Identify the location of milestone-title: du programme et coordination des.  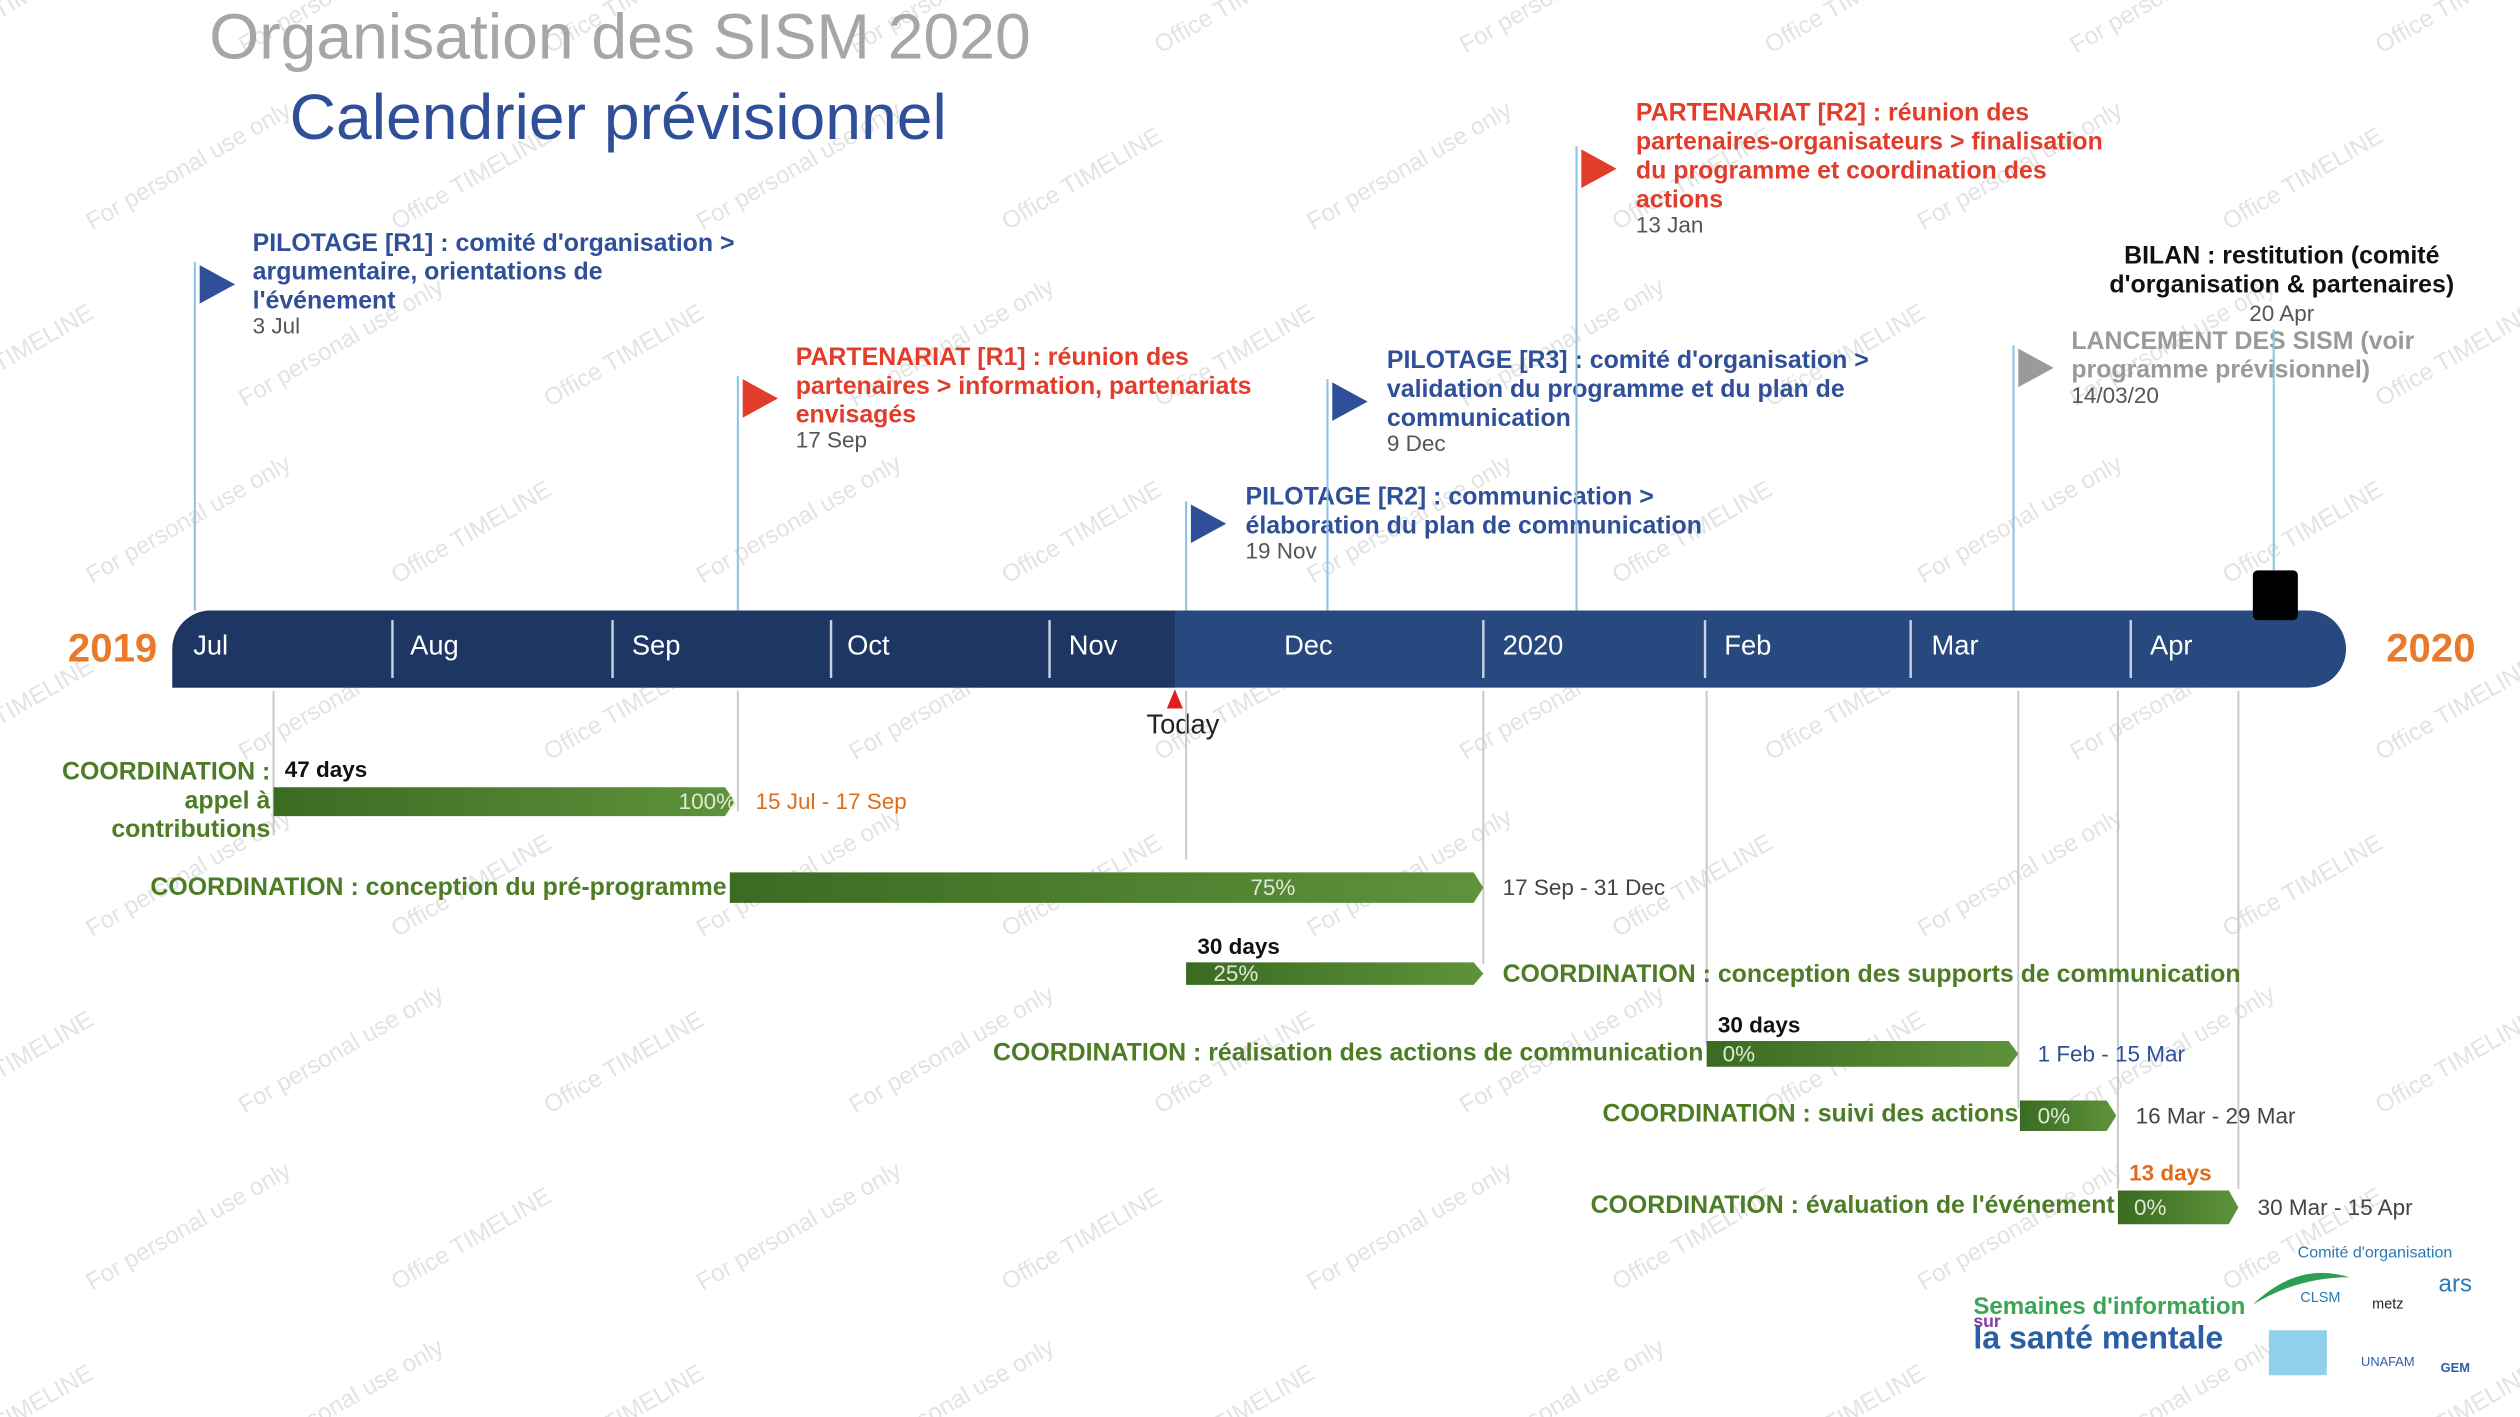
(1841, 170).